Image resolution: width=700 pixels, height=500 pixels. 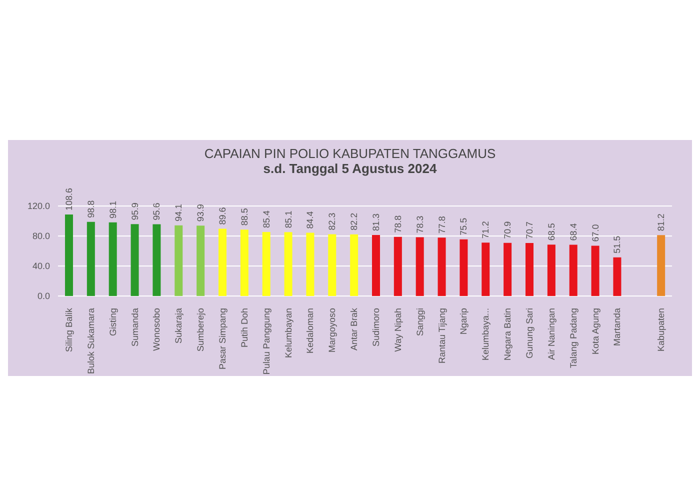 What do you see at coordinates (354, 329) in the screenshot?
I see `x-tick-label: Antar Brak` at bounding box center [354, 329].